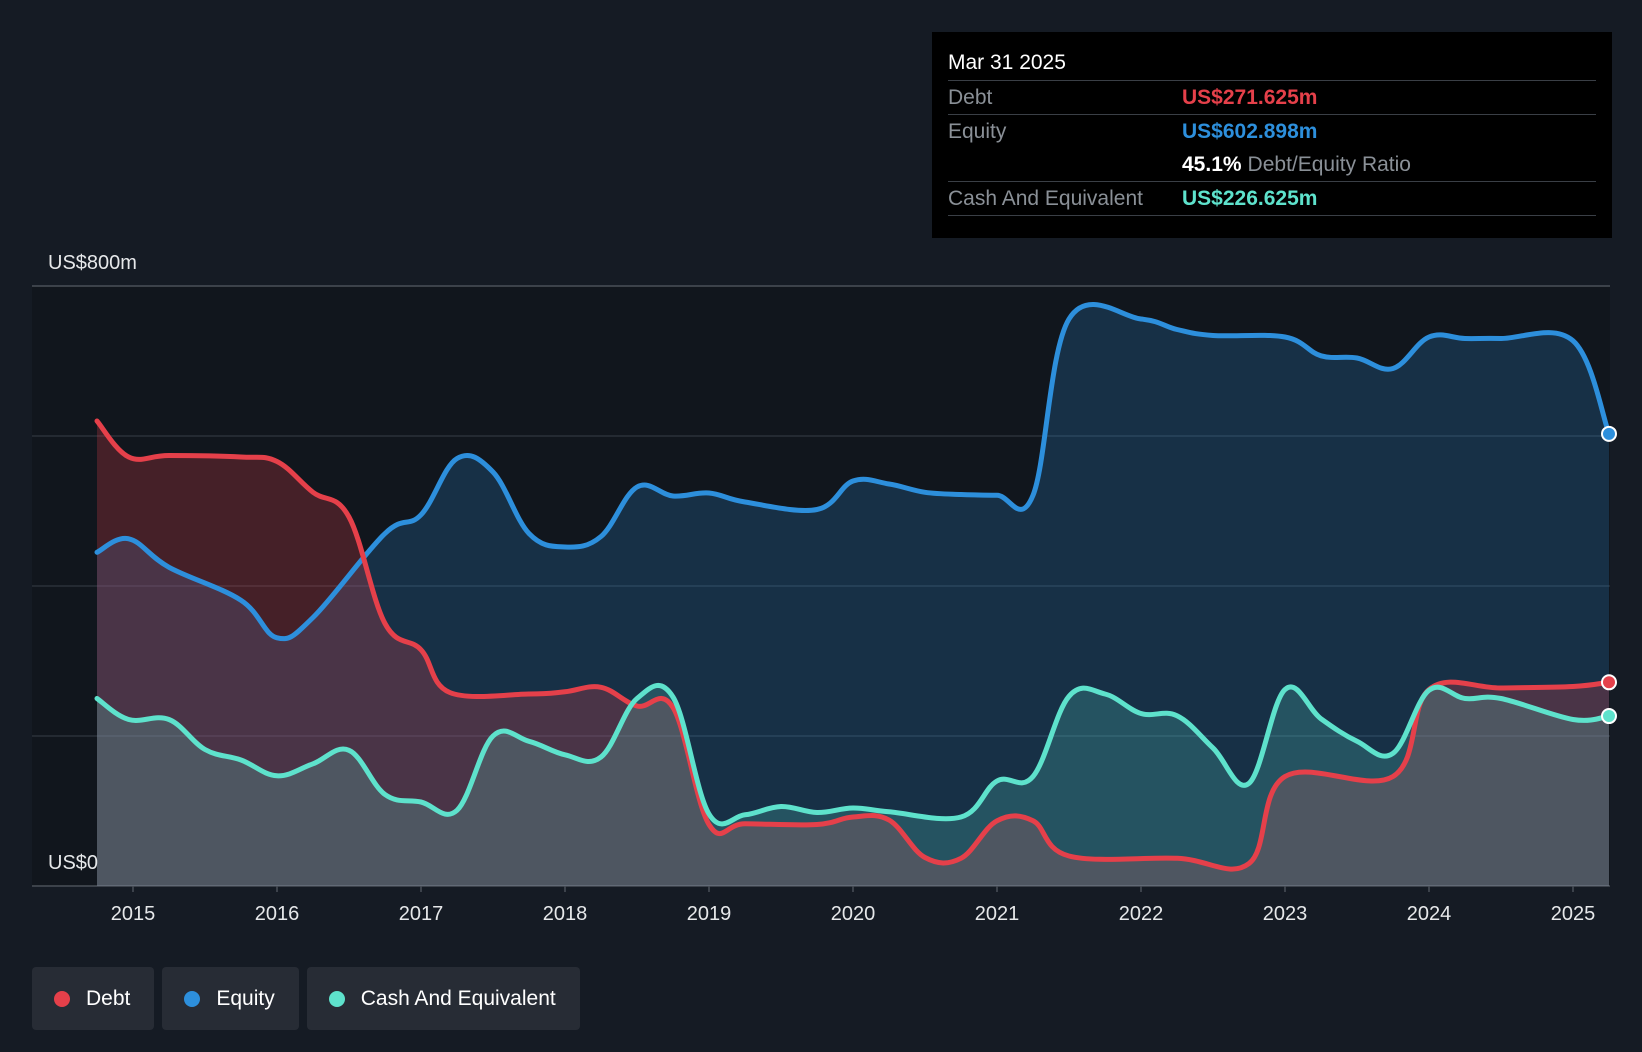  What do you see at coordinates (1609, 433) in the screenshot?
I see `end-marker-equity` at bounding box center [1609, 433].